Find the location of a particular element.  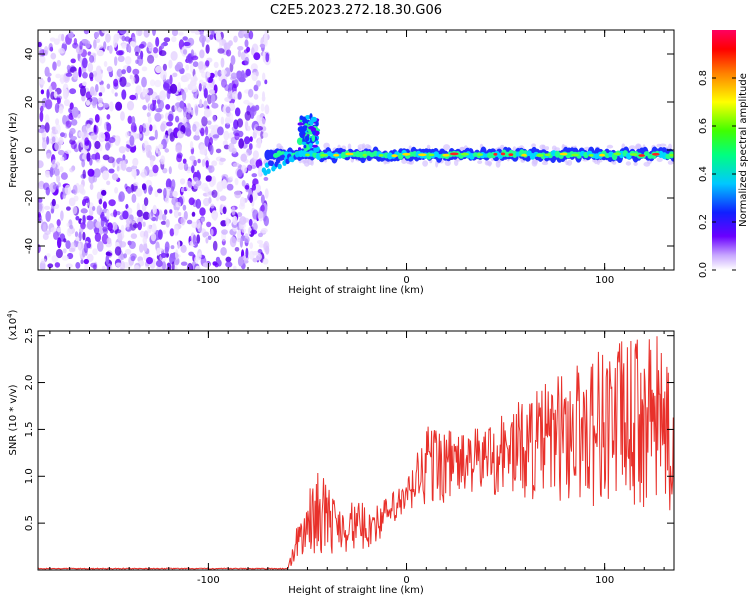

colorbar-tick-label: 0.8 is located at coordinates (703, 78).